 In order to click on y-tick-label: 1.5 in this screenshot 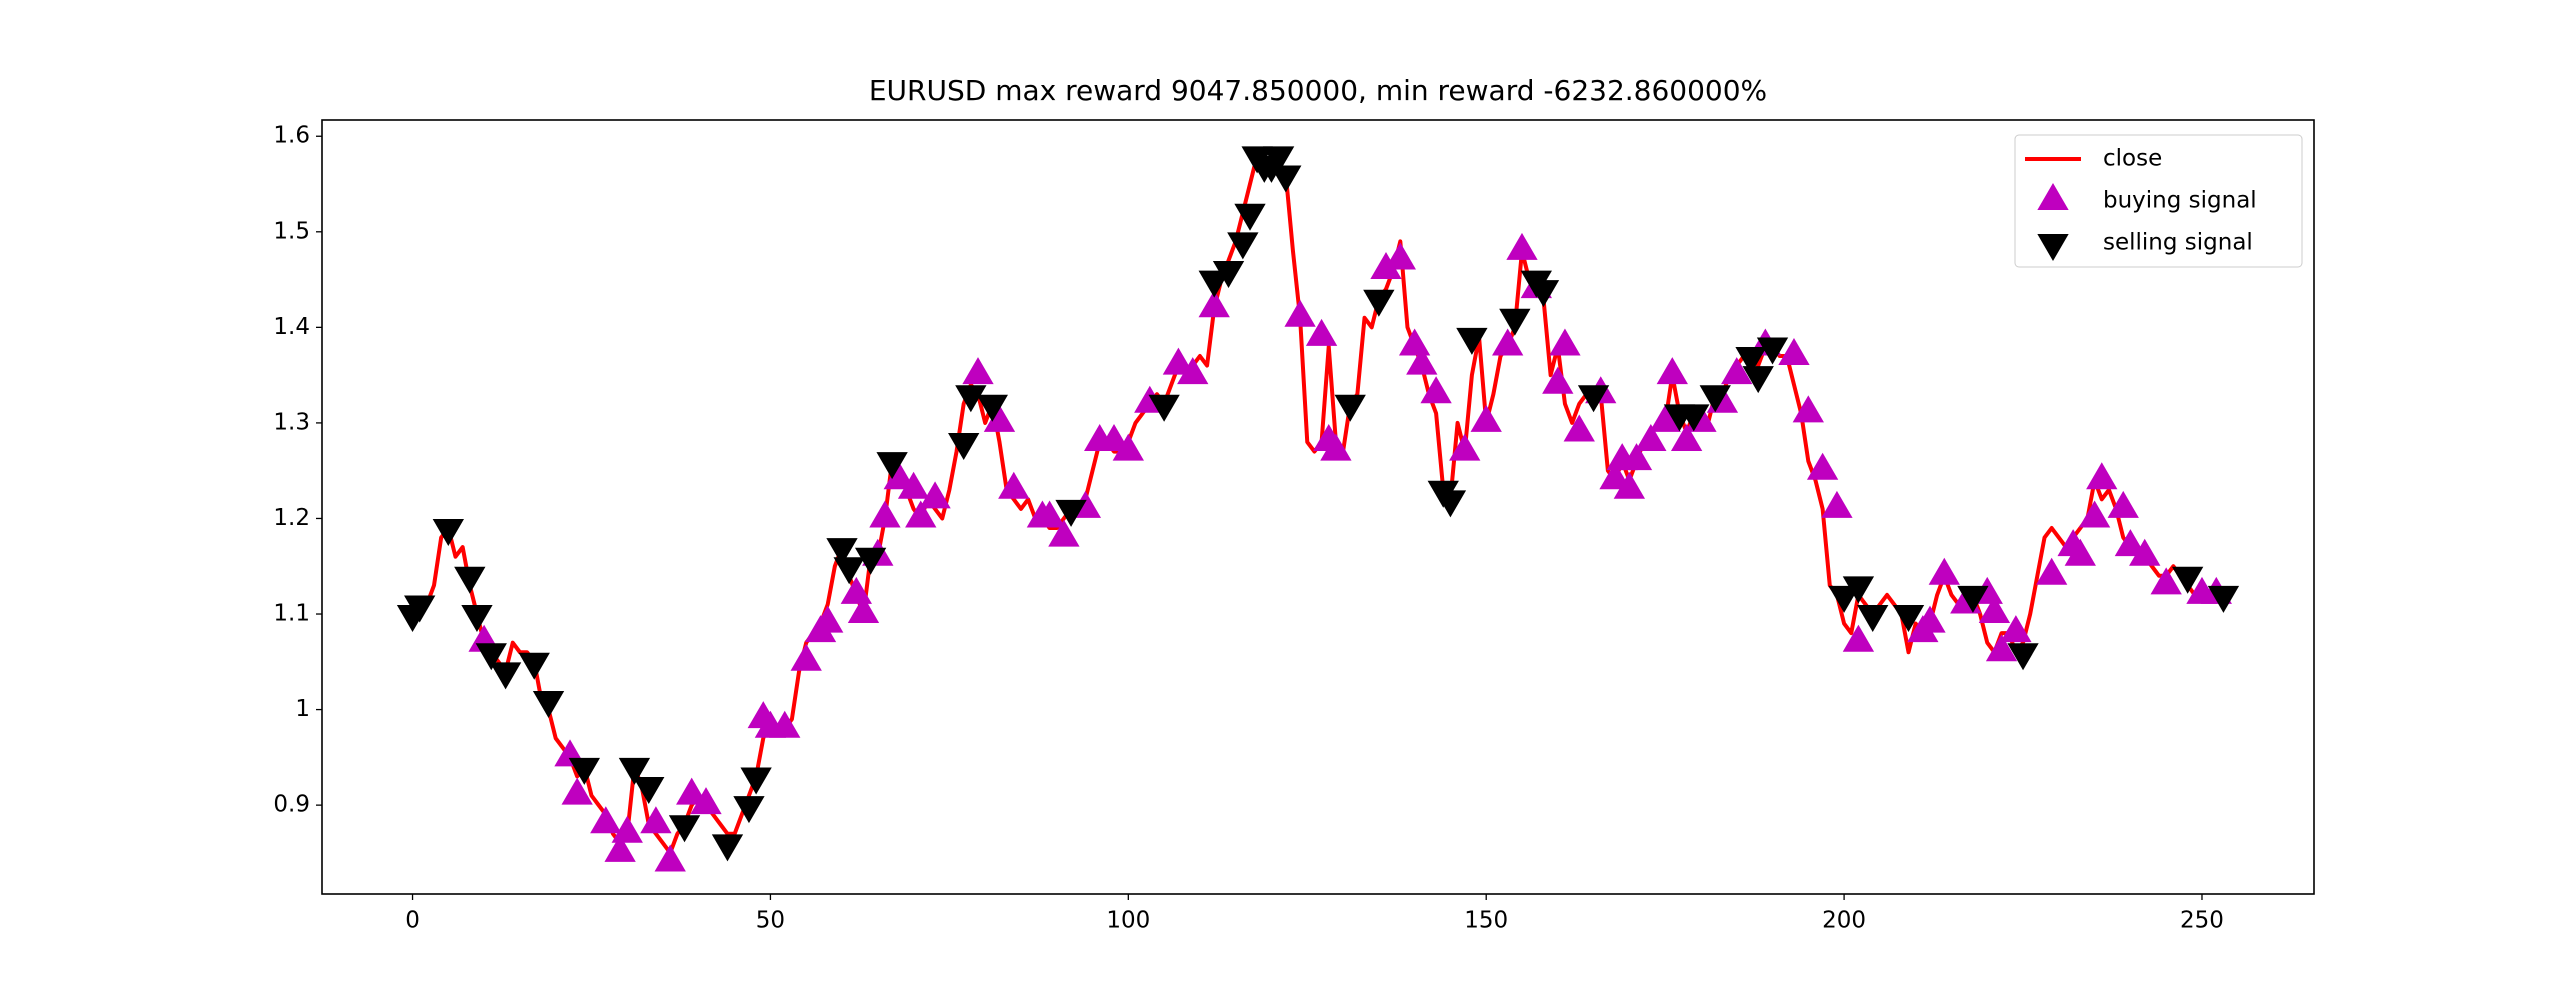, I will do `click(291, 231)`.